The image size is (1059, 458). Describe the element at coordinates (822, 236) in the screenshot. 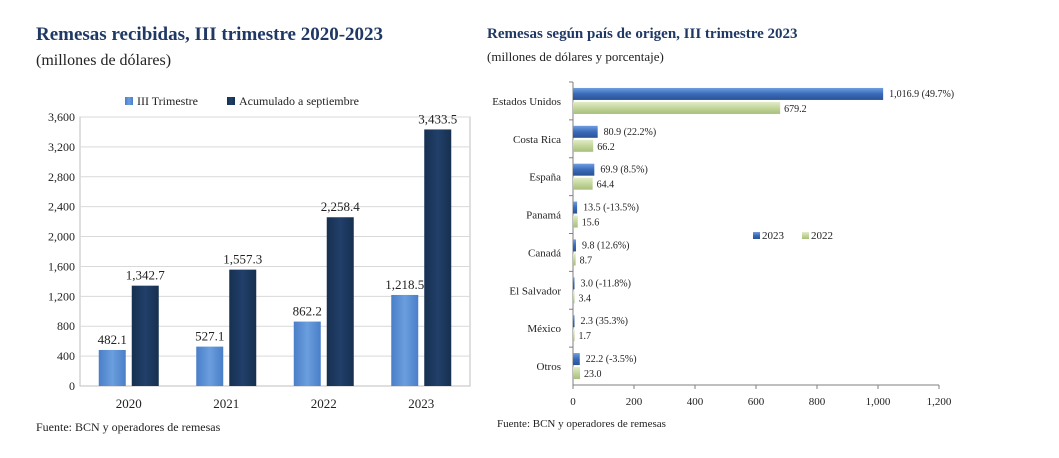

I see `legend-label: 2022` at that location.